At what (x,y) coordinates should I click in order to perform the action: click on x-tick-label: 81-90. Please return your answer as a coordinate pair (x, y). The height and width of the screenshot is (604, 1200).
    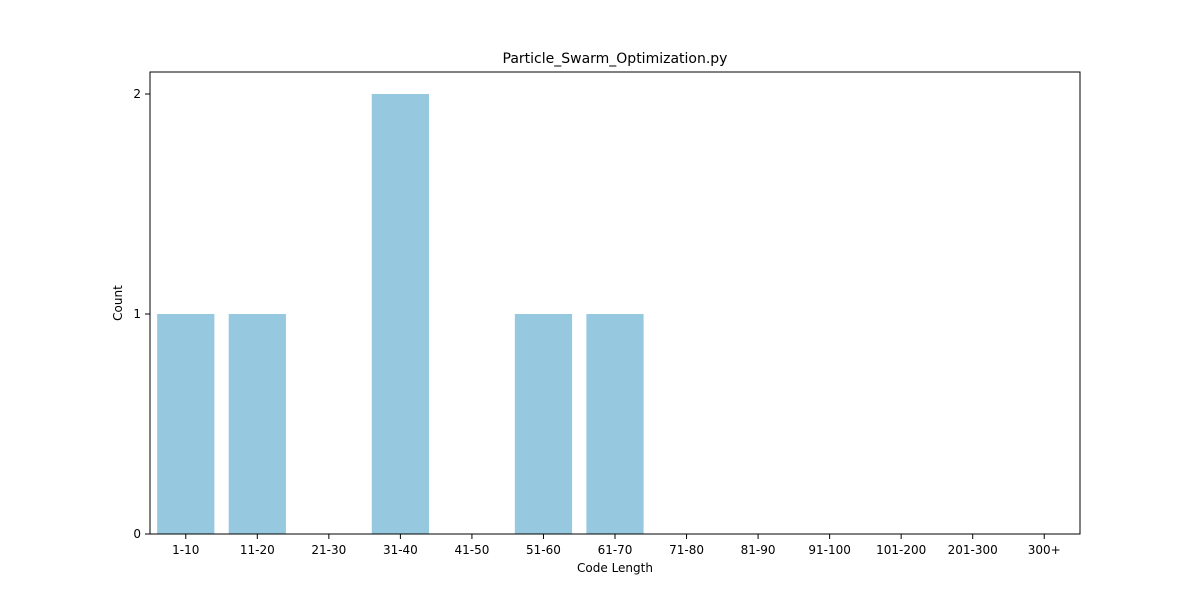
    Looking at the image, I should click on (758, 550).